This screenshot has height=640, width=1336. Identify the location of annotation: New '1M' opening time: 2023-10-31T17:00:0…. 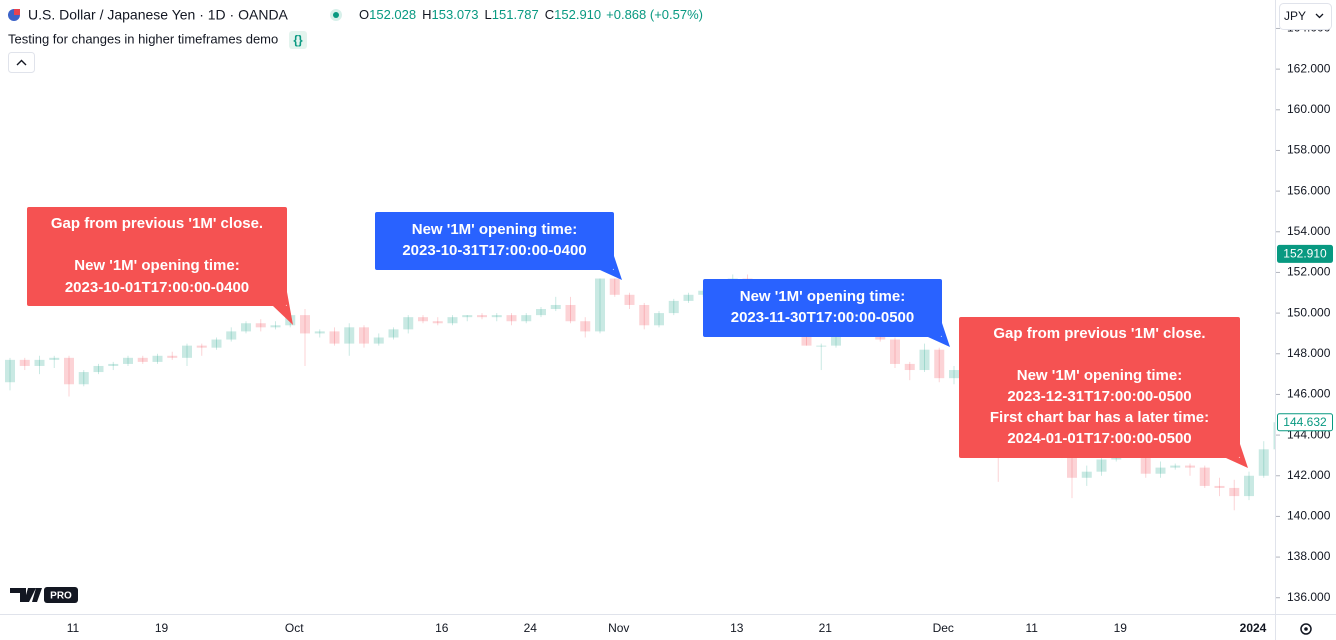
(498, 246).